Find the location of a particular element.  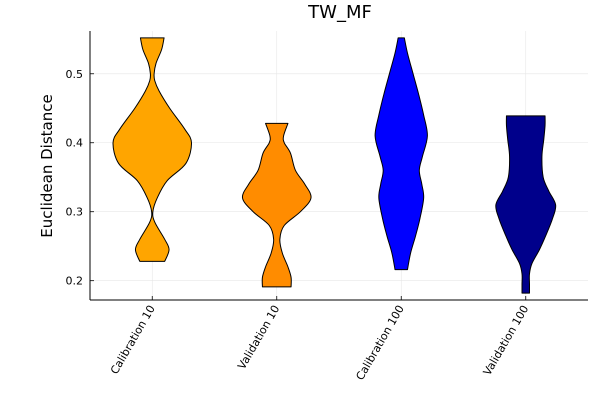

y-axis-label: Euclidean Distance is located at coordinates (47, 165).